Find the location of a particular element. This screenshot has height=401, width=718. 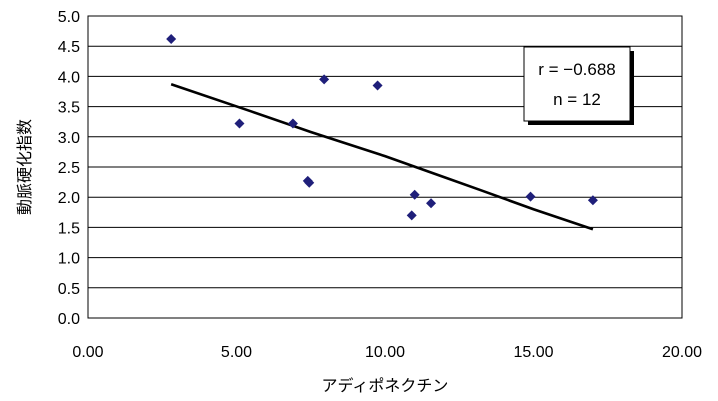

y-tick-label: 2.5 is located at coordinates (69, 168).